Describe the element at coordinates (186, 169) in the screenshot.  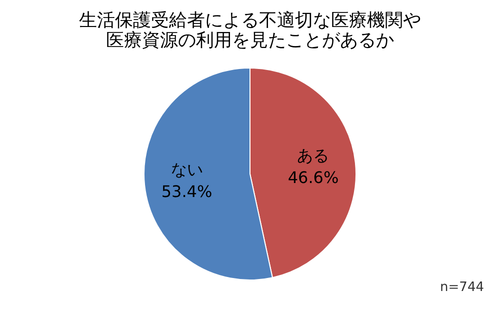
I see `slice-label: ない` at that location.